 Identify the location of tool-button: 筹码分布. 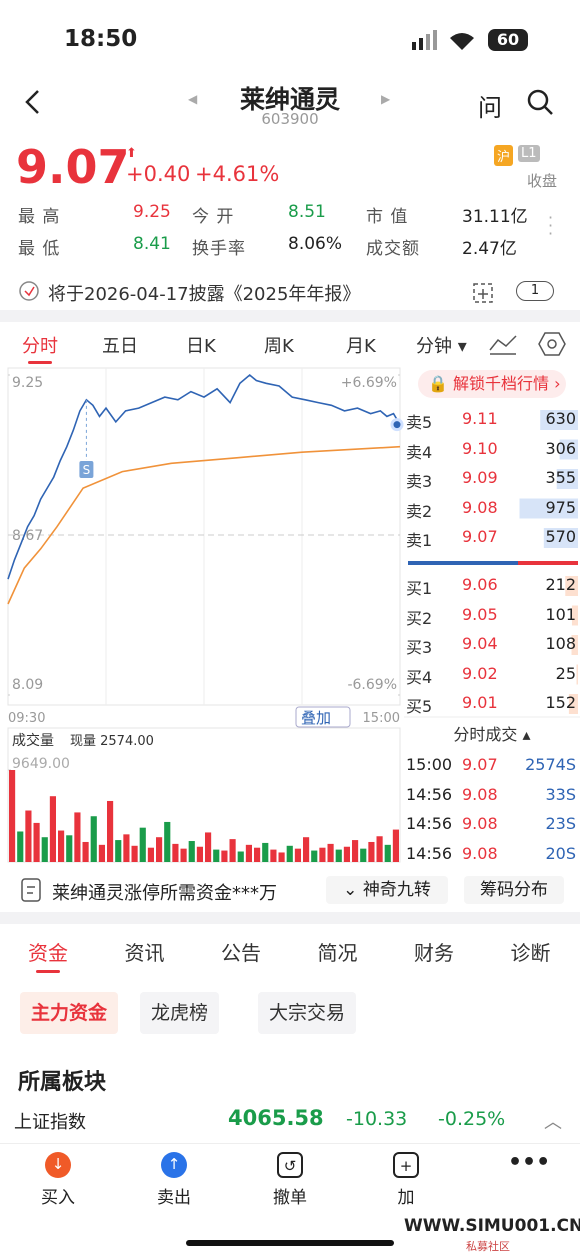
(514, 890).